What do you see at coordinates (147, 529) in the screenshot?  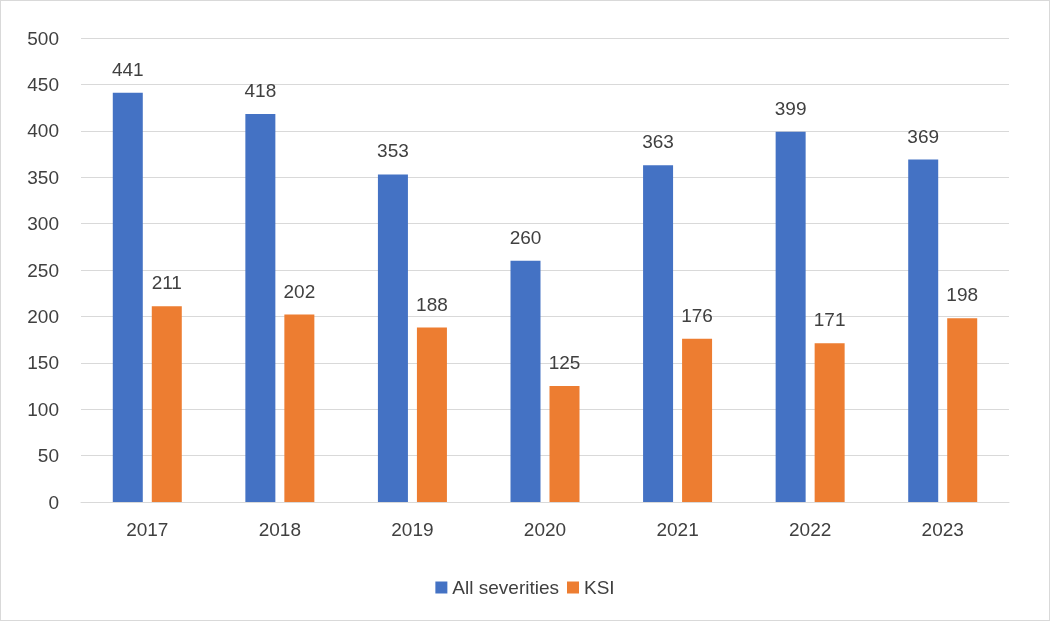 I see `x-tick-label: 2017` at bounding box center [147, 529].